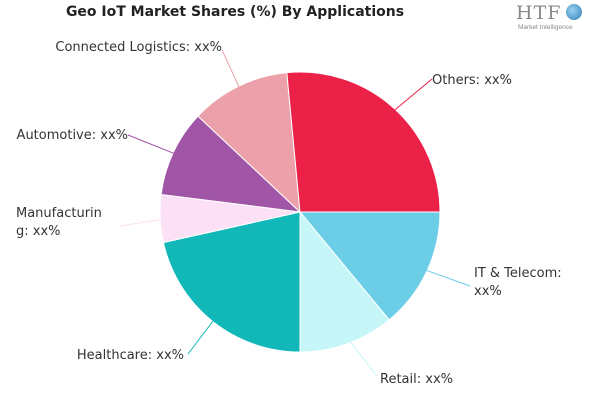  What do you see at coordinates (539, 13) in the screenshot?
I see `logo-text: HTF` at bounding box center [539, 13].